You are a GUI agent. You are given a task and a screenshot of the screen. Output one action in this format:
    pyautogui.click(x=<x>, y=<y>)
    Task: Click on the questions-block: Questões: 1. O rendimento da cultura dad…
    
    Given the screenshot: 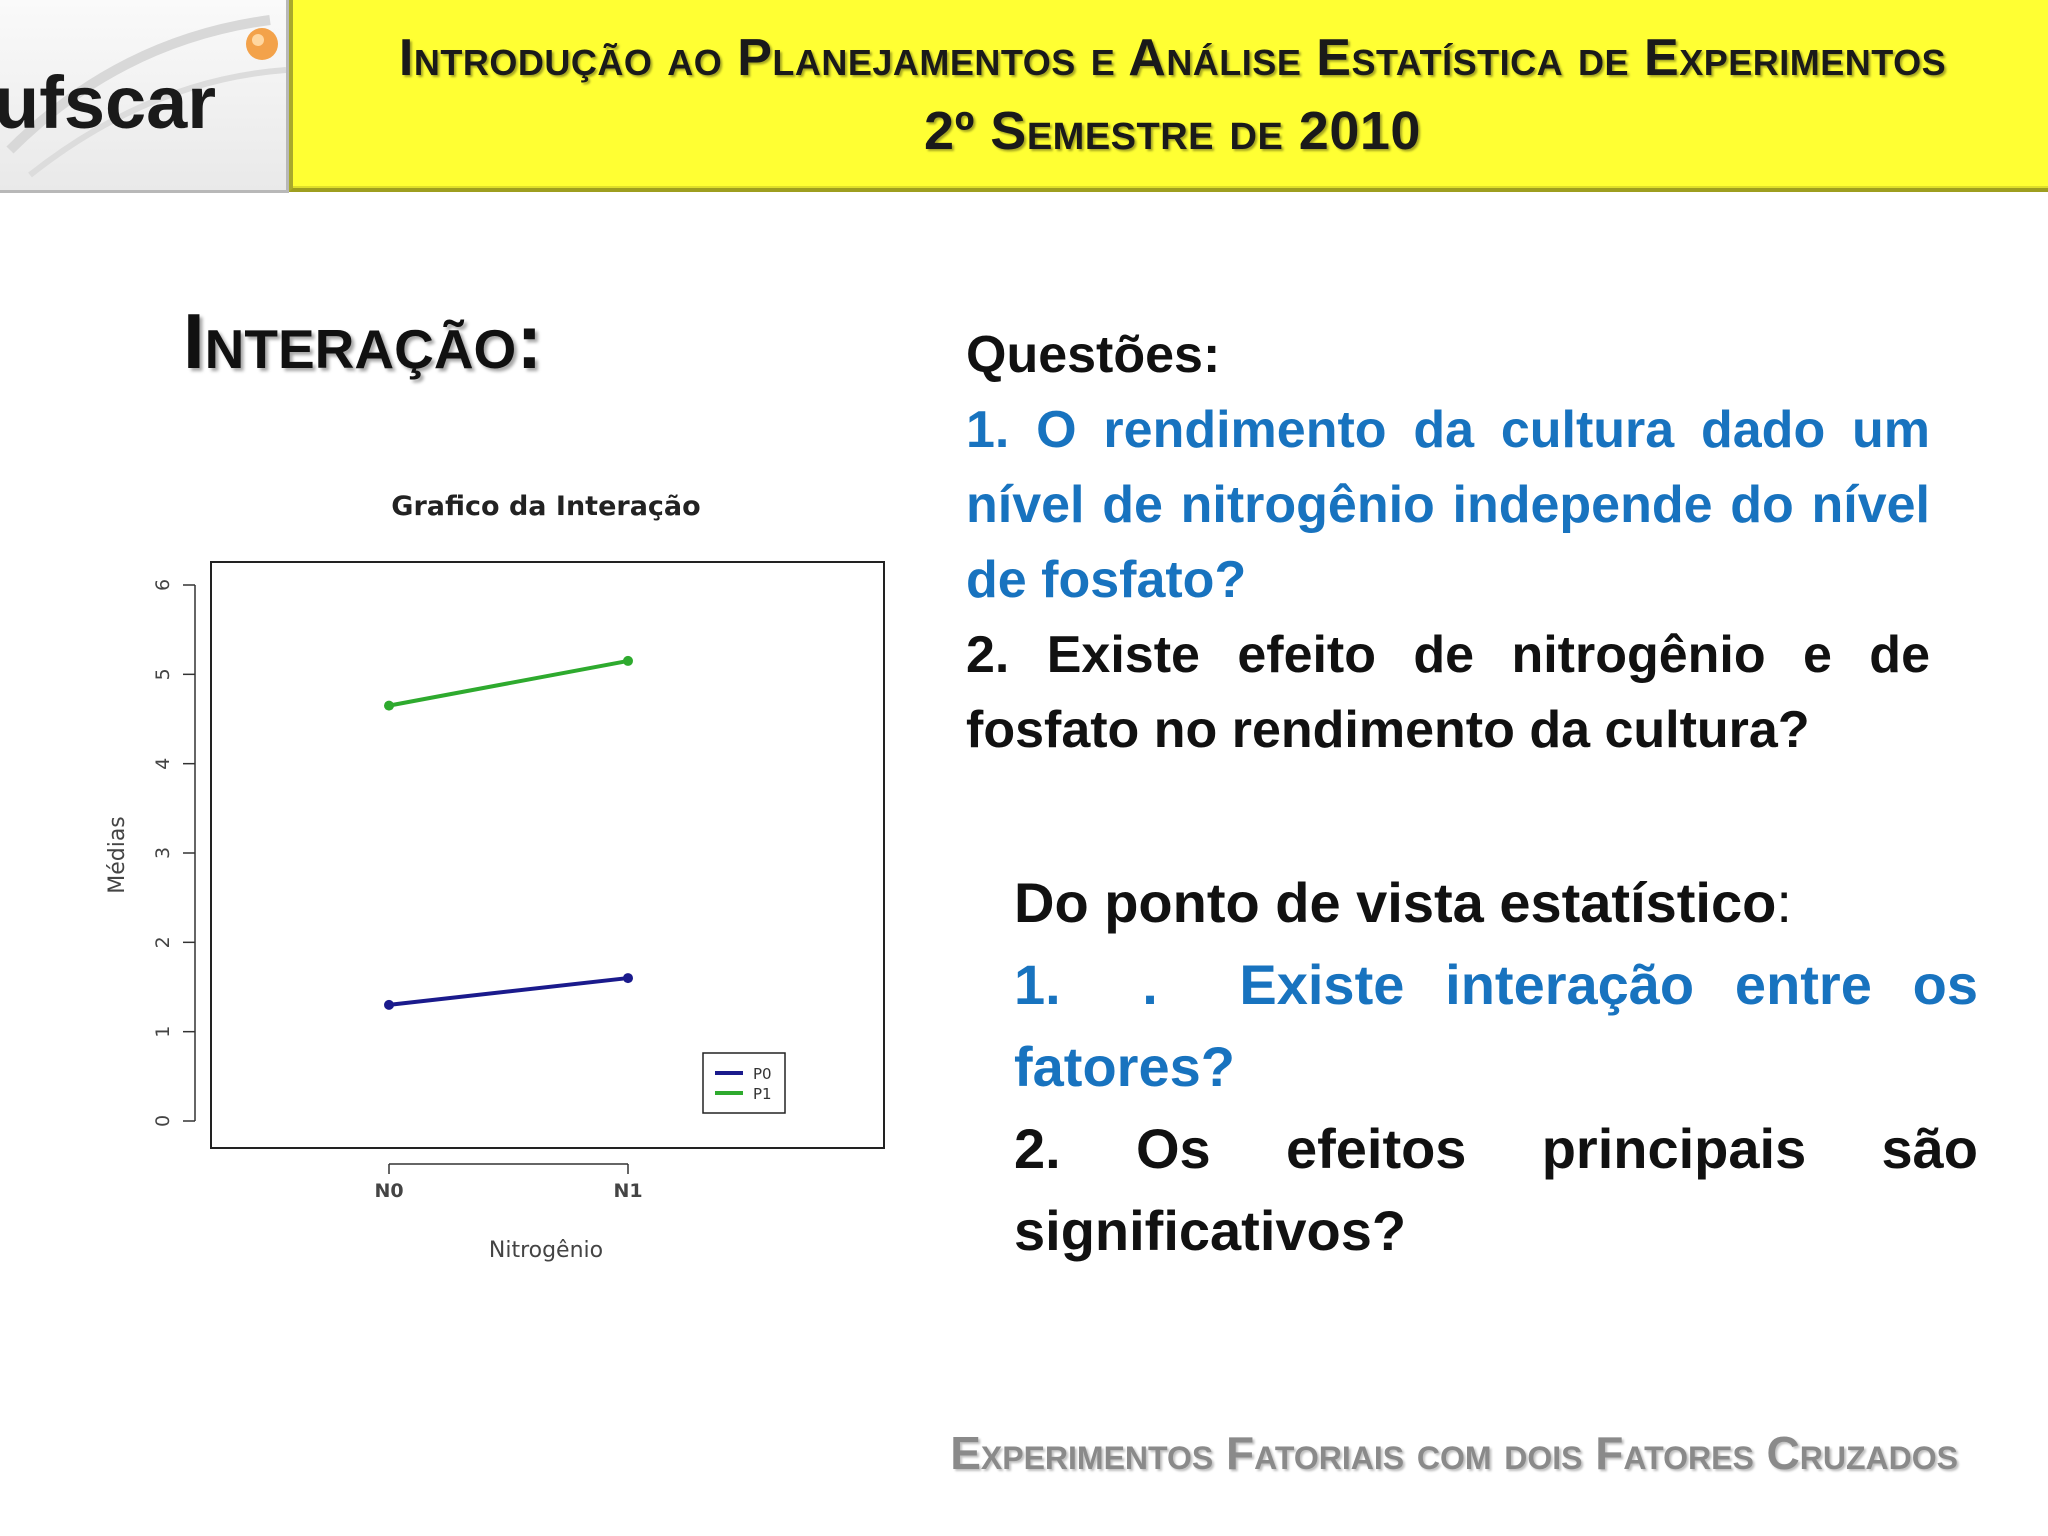 What is the action you would take?
    pyautogui.click(x=1448, y=543)
    